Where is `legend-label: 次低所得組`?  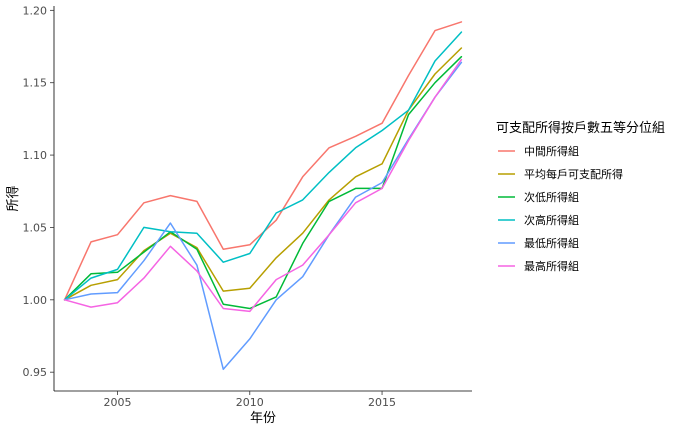 legend-label: 次低所得組 is located at coordinates (551, 197).